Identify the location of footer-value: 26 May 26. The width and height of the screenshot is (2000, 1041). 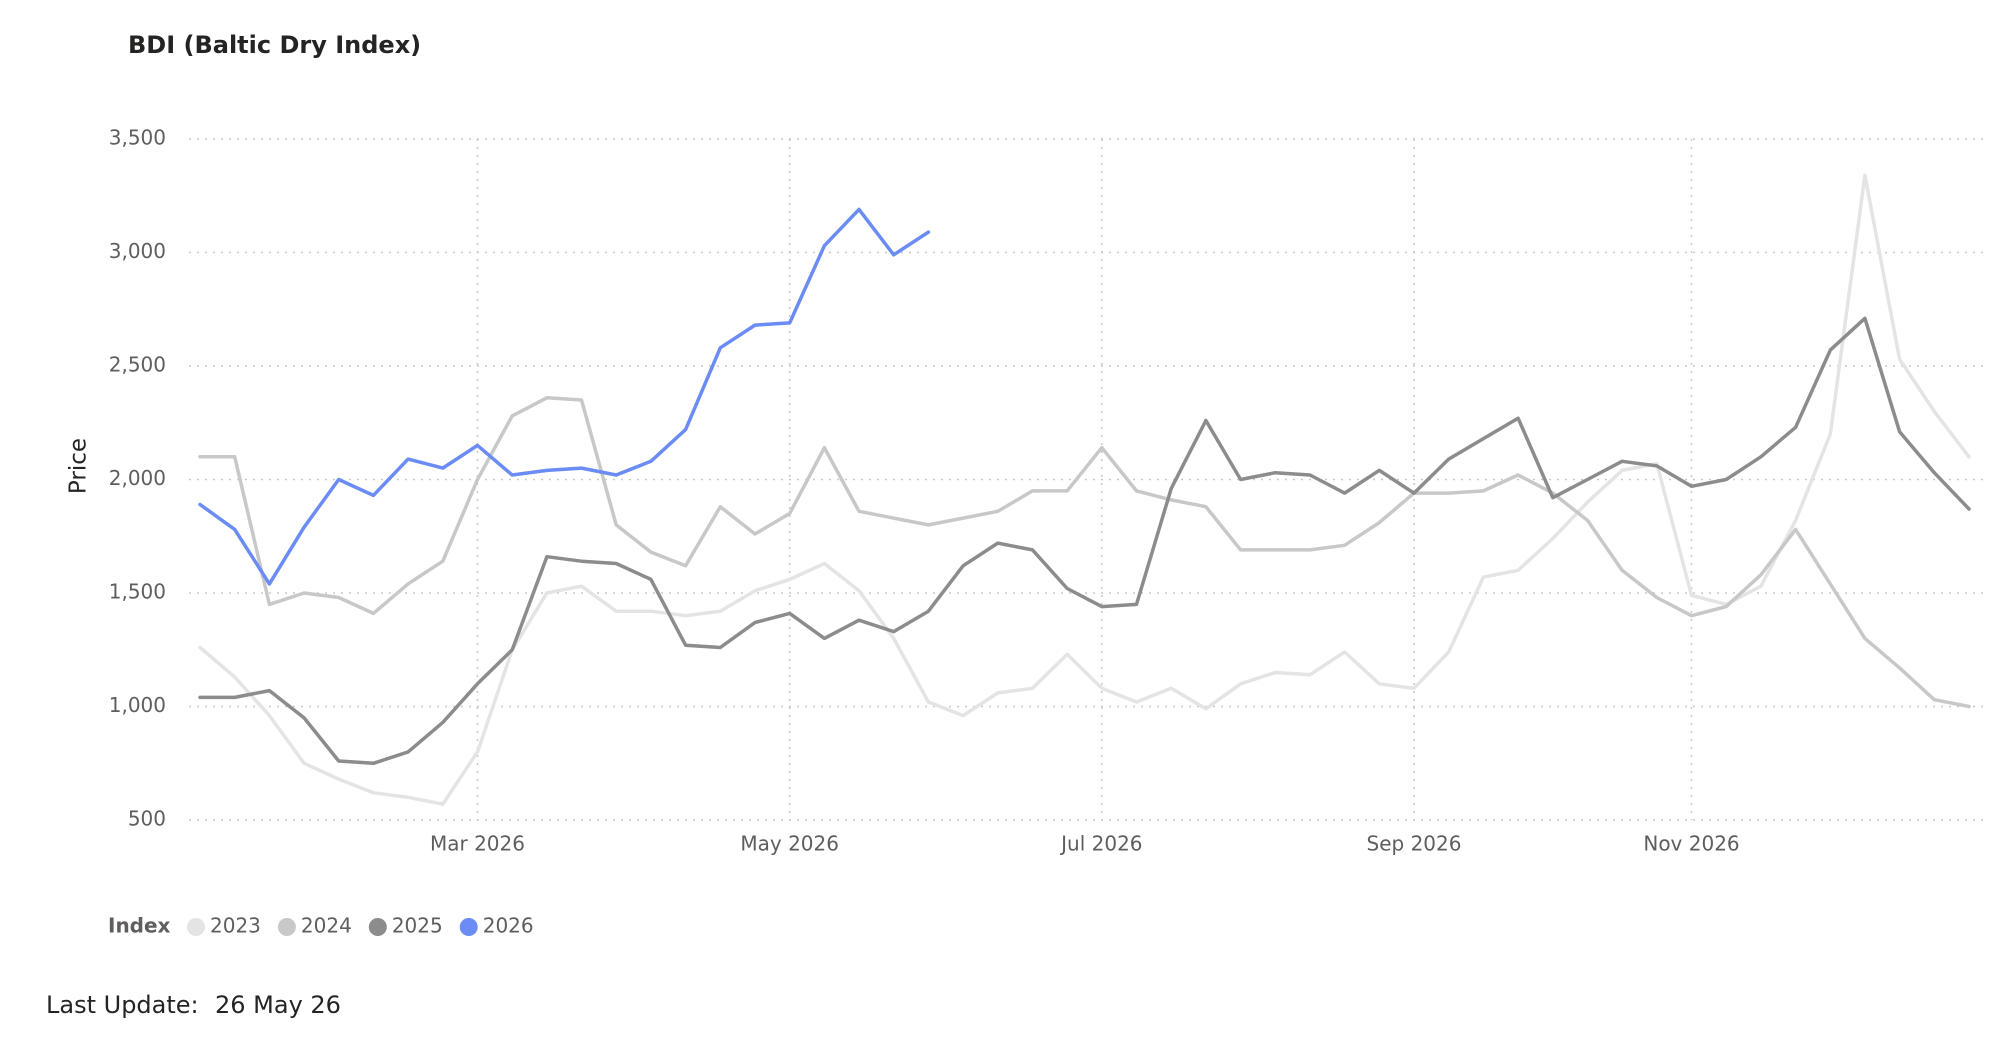
(278, 1005).